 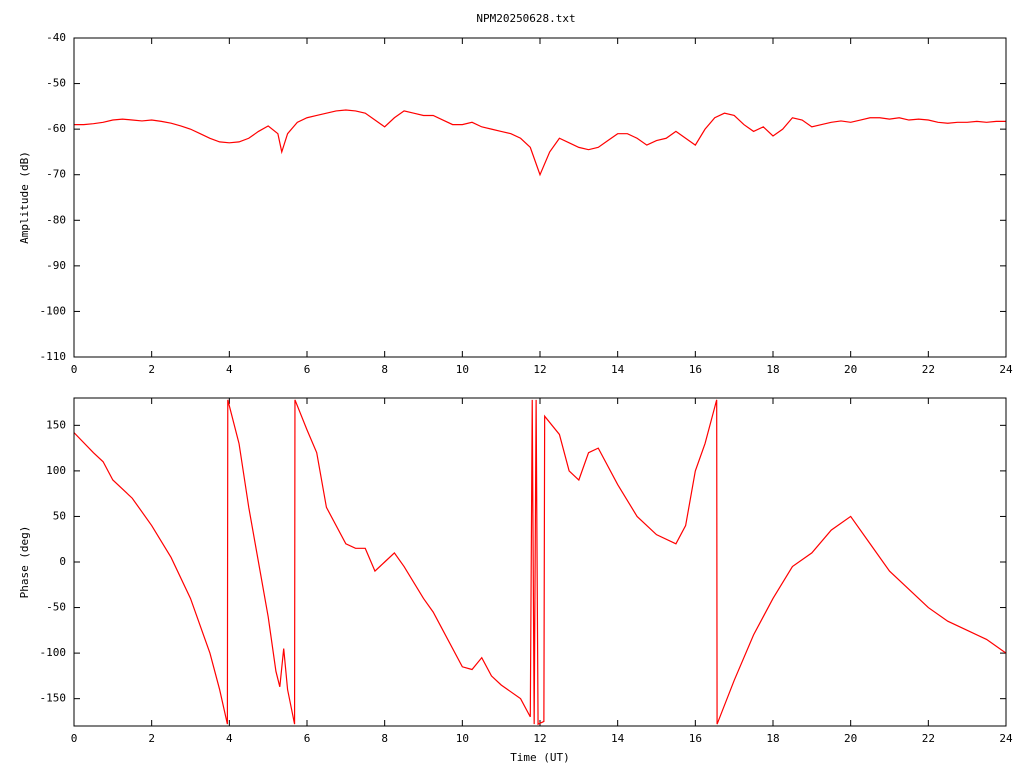 I want to click on chart-title: NPM20250628.txt, so click(x=525, y=18).